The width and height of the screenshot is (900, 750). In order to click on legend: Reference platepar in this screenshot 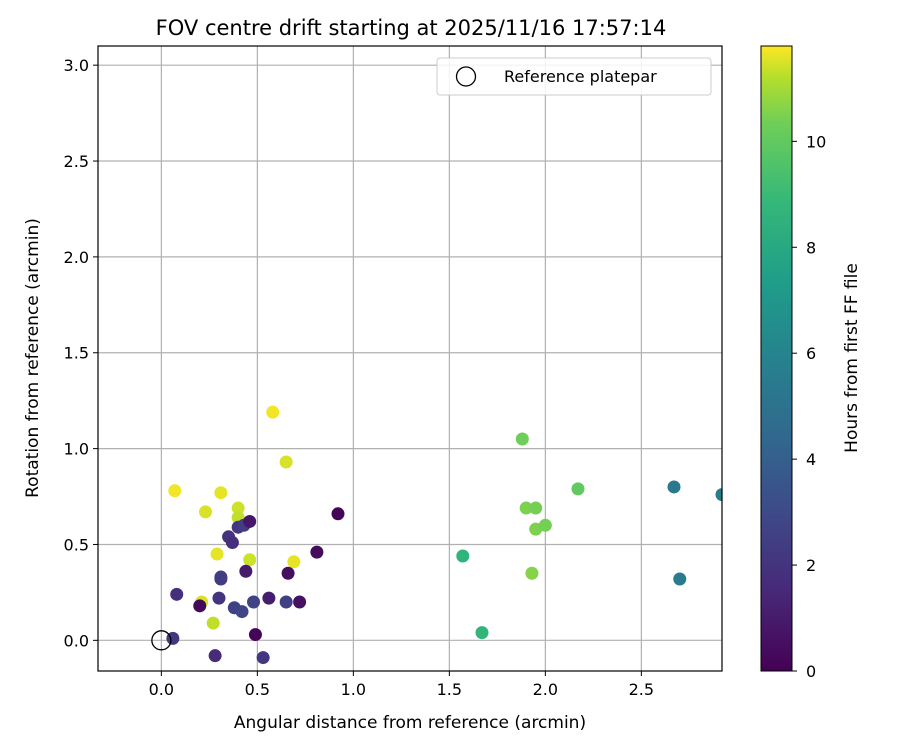, I will do `click(574, 76)`.